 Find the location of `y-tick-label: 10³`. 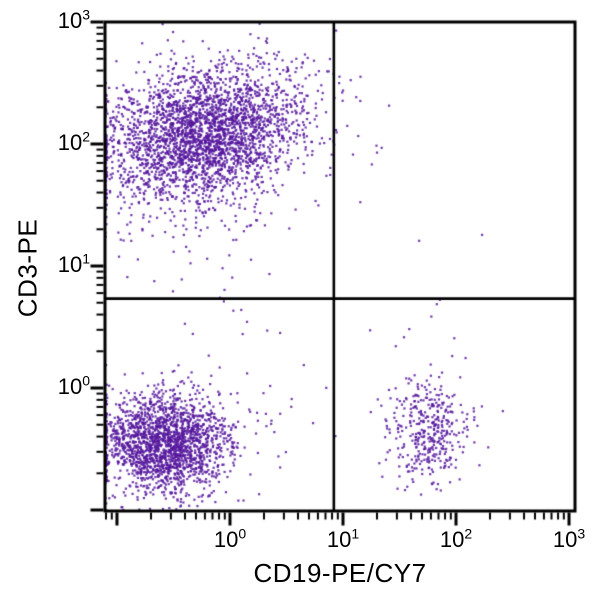

y-tick-label: 10³ is located at coordinates (73, 19).